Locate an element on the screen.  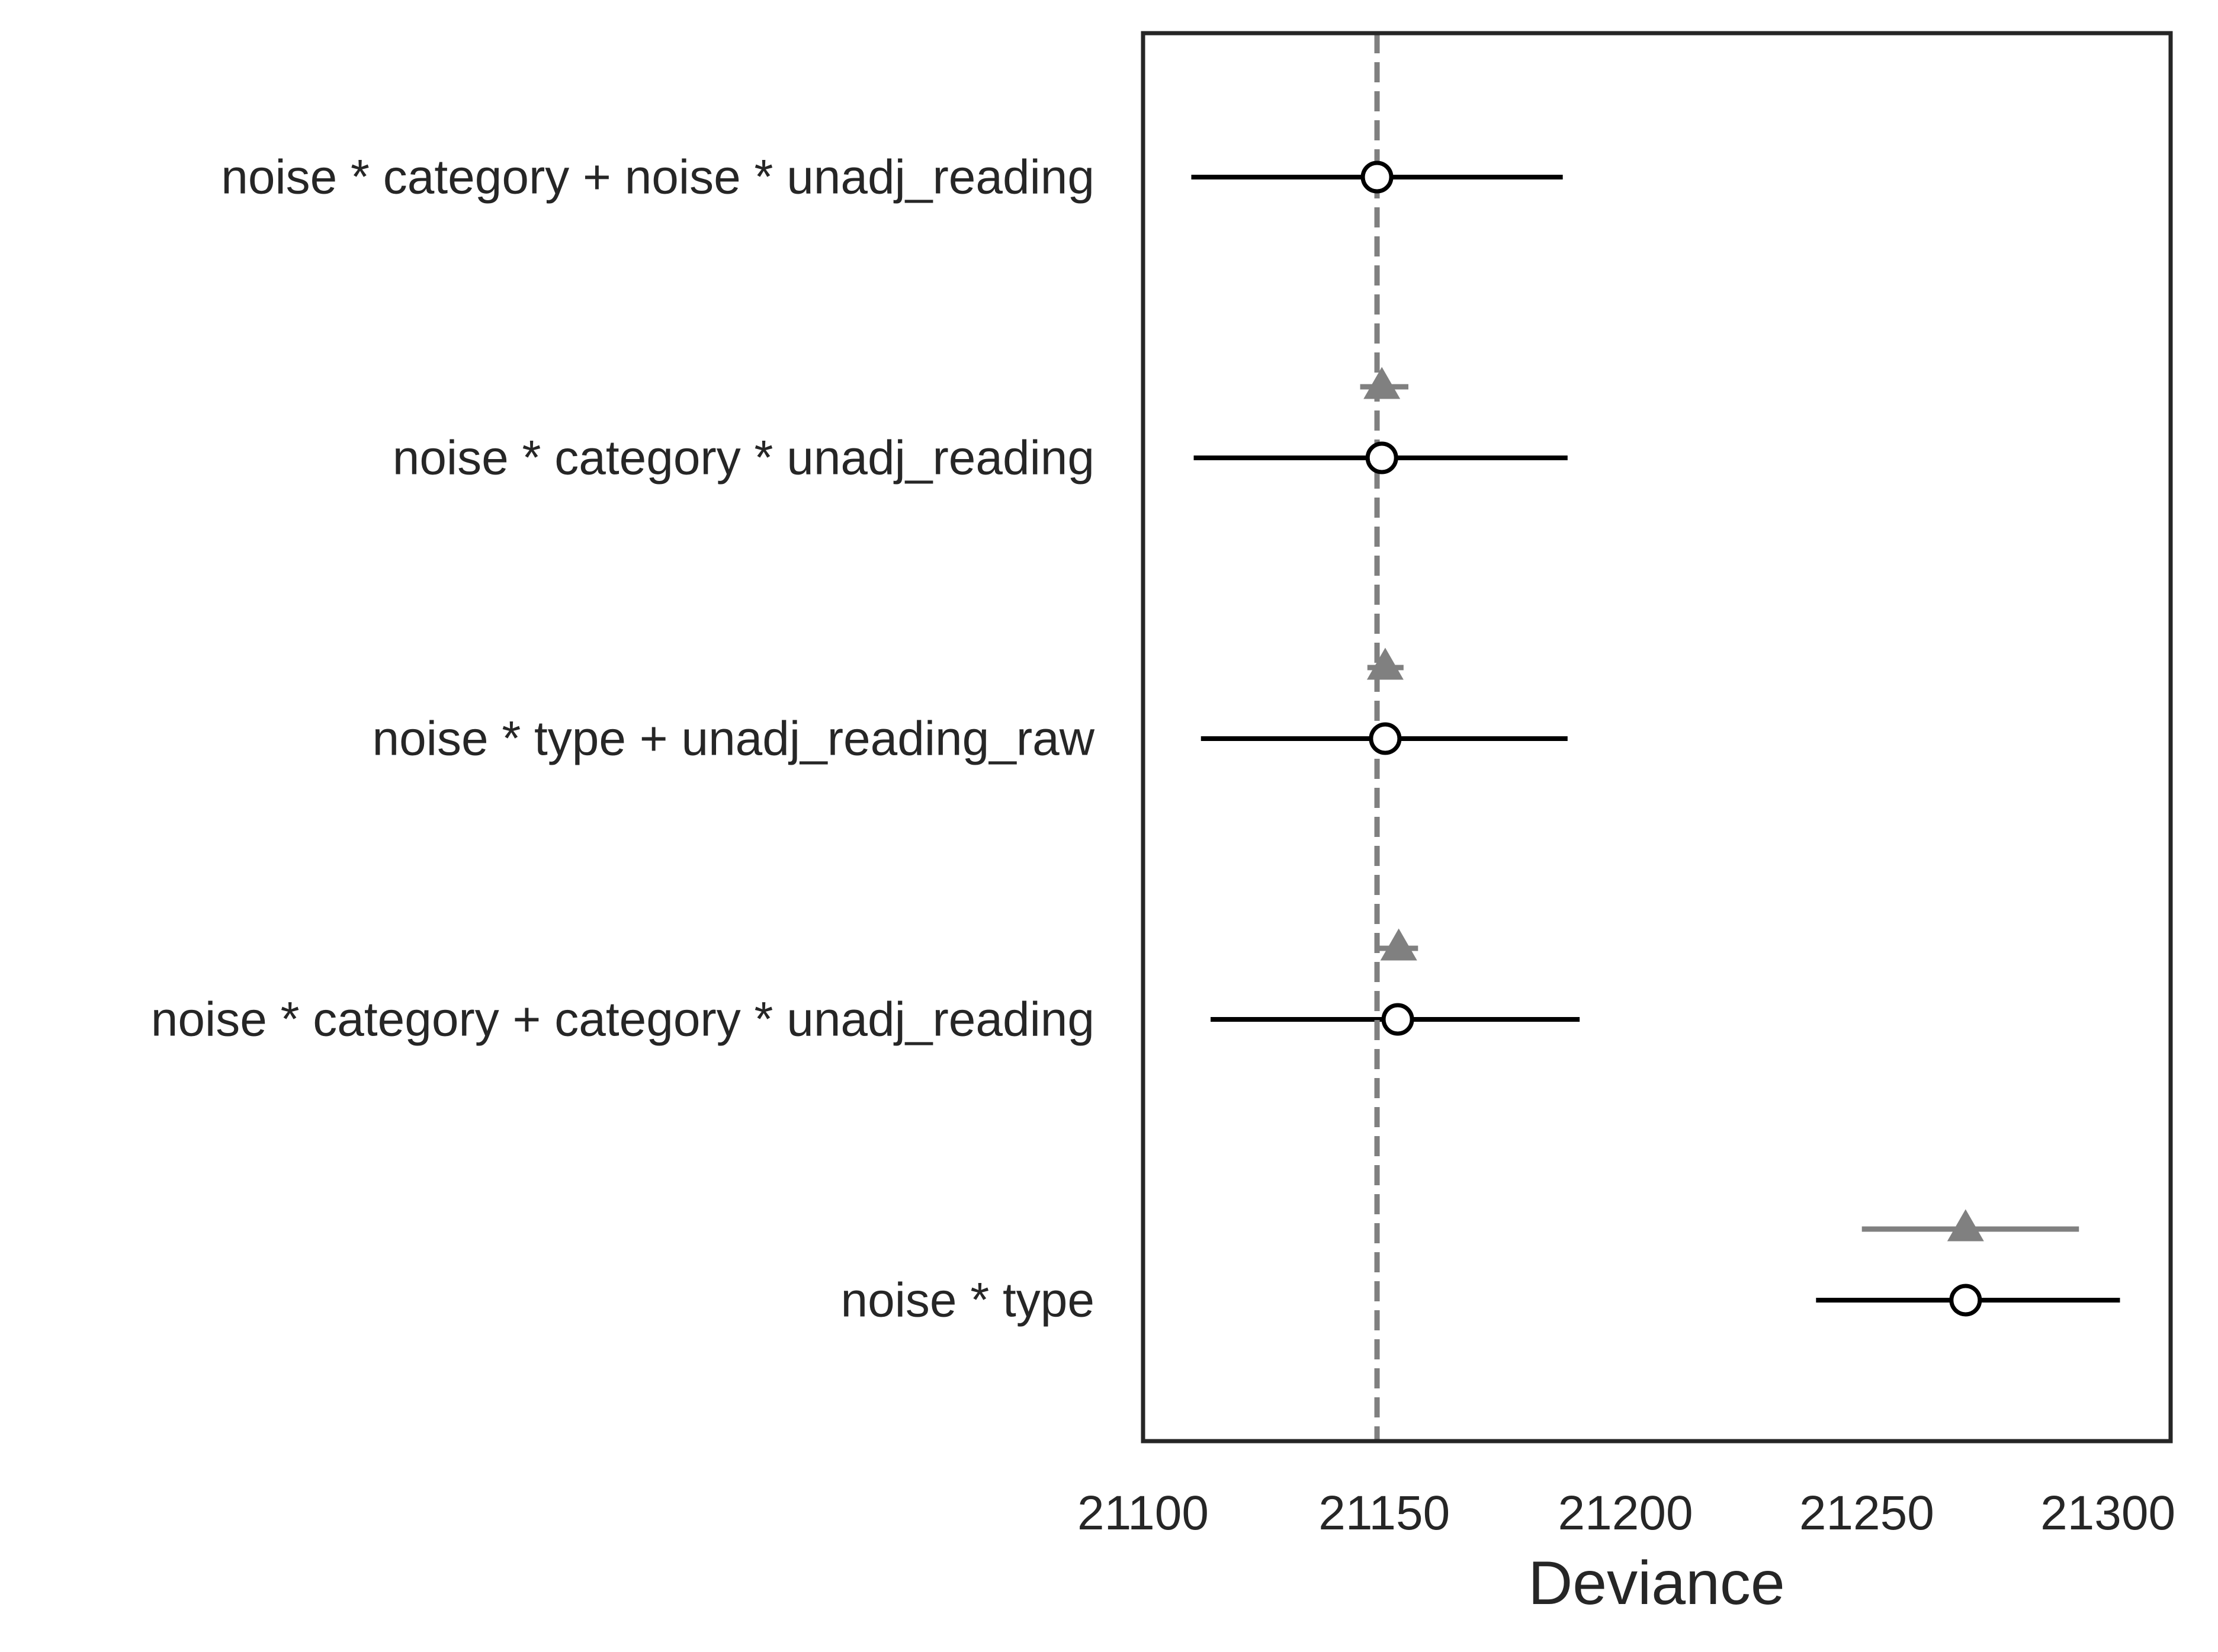
x-tick-label: 21200 is located at coordinates (1625, 1513).